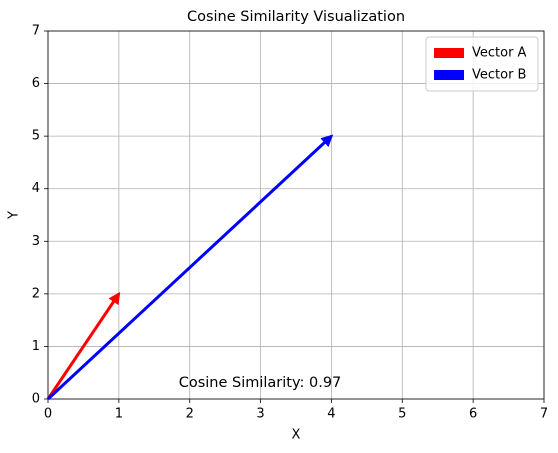 The image size is (558, 453). What do you see at coordinates (36, 188) in the screenshot?
I see `y-tick-label: 4` at bounding box center [36, 188].